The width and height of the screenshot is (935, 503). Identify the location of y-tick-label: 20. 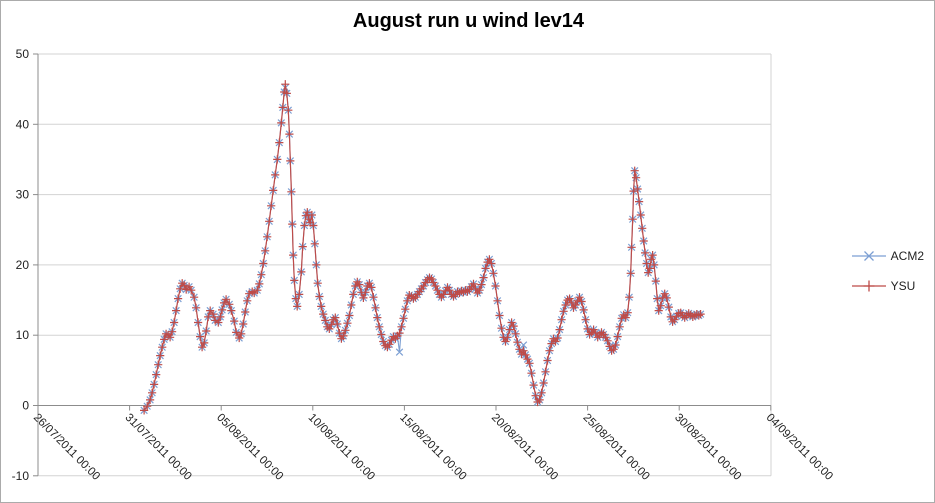
(23, 265).